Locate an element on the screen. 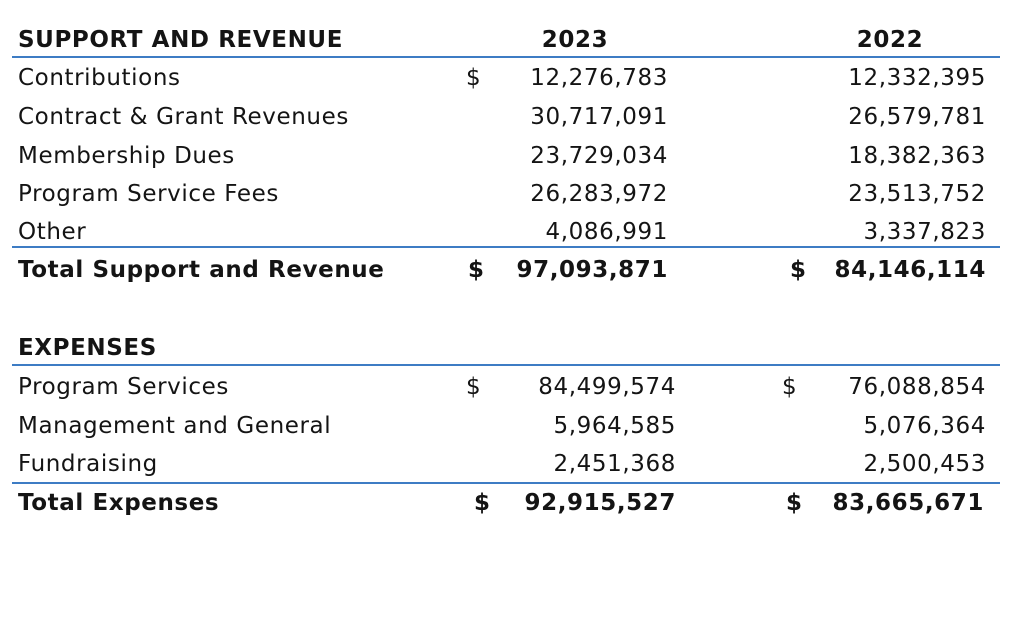  amount: 5,076,364 is located at coordinates (924, 426).